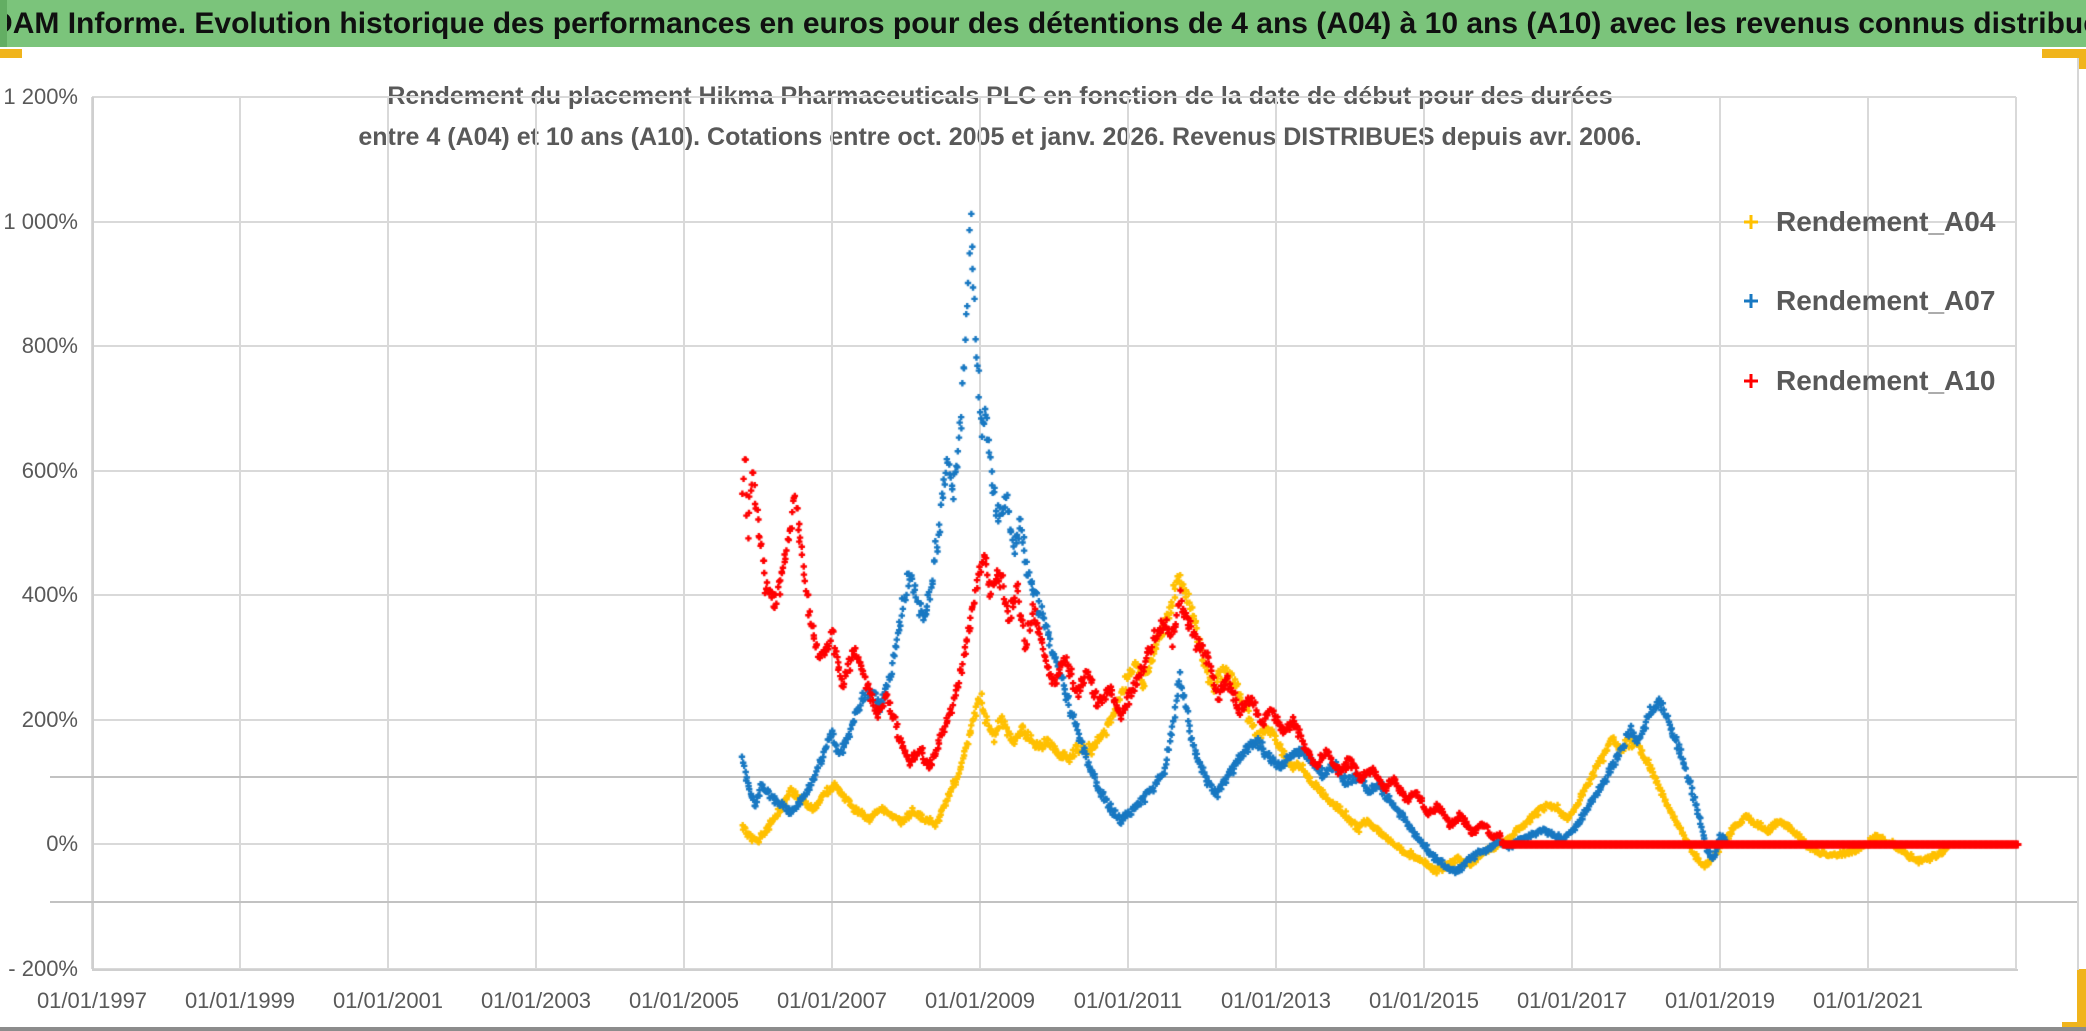 The width and height of the screenshot is (2086, 1031). Describe the element at coordinates (62, 844) in the screenshot. I see `y-axis-label: 0%` at that location.